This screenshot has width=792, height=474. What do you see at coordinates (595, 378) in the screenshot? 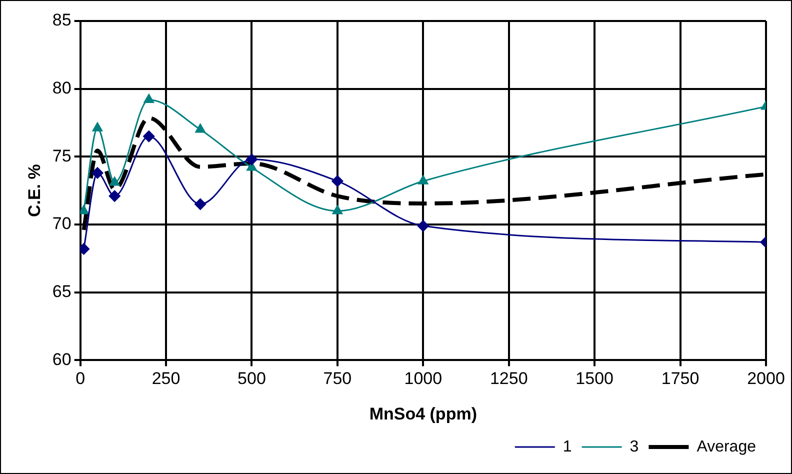
I see `x-tick-label: 1500` at bounding box center [595, 378].